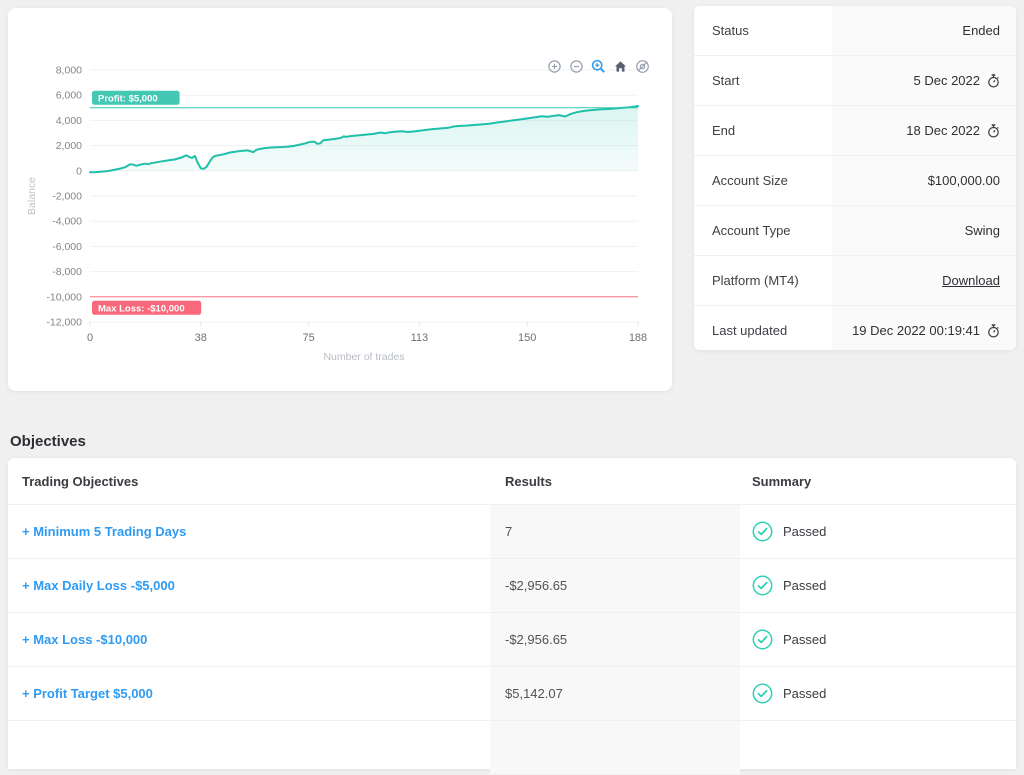 This screenshot has width=1024, height=775. What do you see at coordinates (69, 146) in the screenshot?
I see `y-tick-label: 2,000` at bounding box center [69, 146].